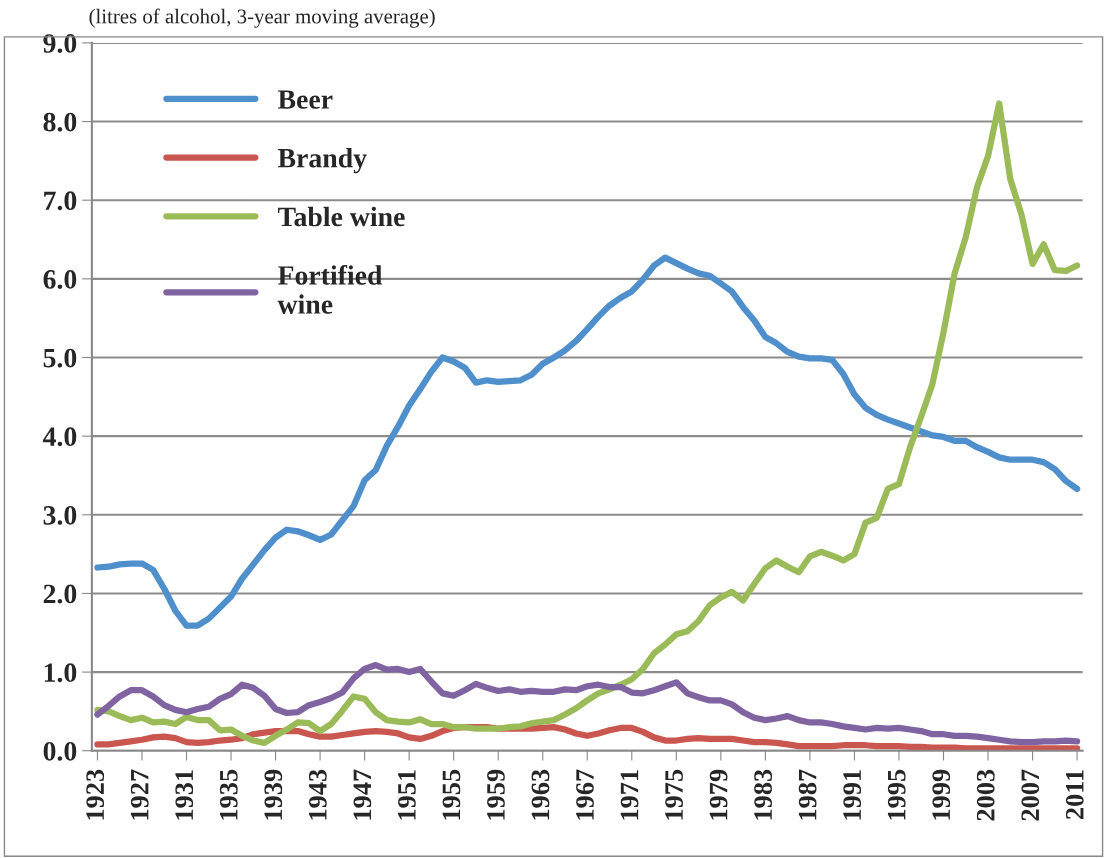  What do you see at coordinates (60, 515) in the screenshot?
I see `y-tick-label: 3.0` at bounding box center [60, 515].